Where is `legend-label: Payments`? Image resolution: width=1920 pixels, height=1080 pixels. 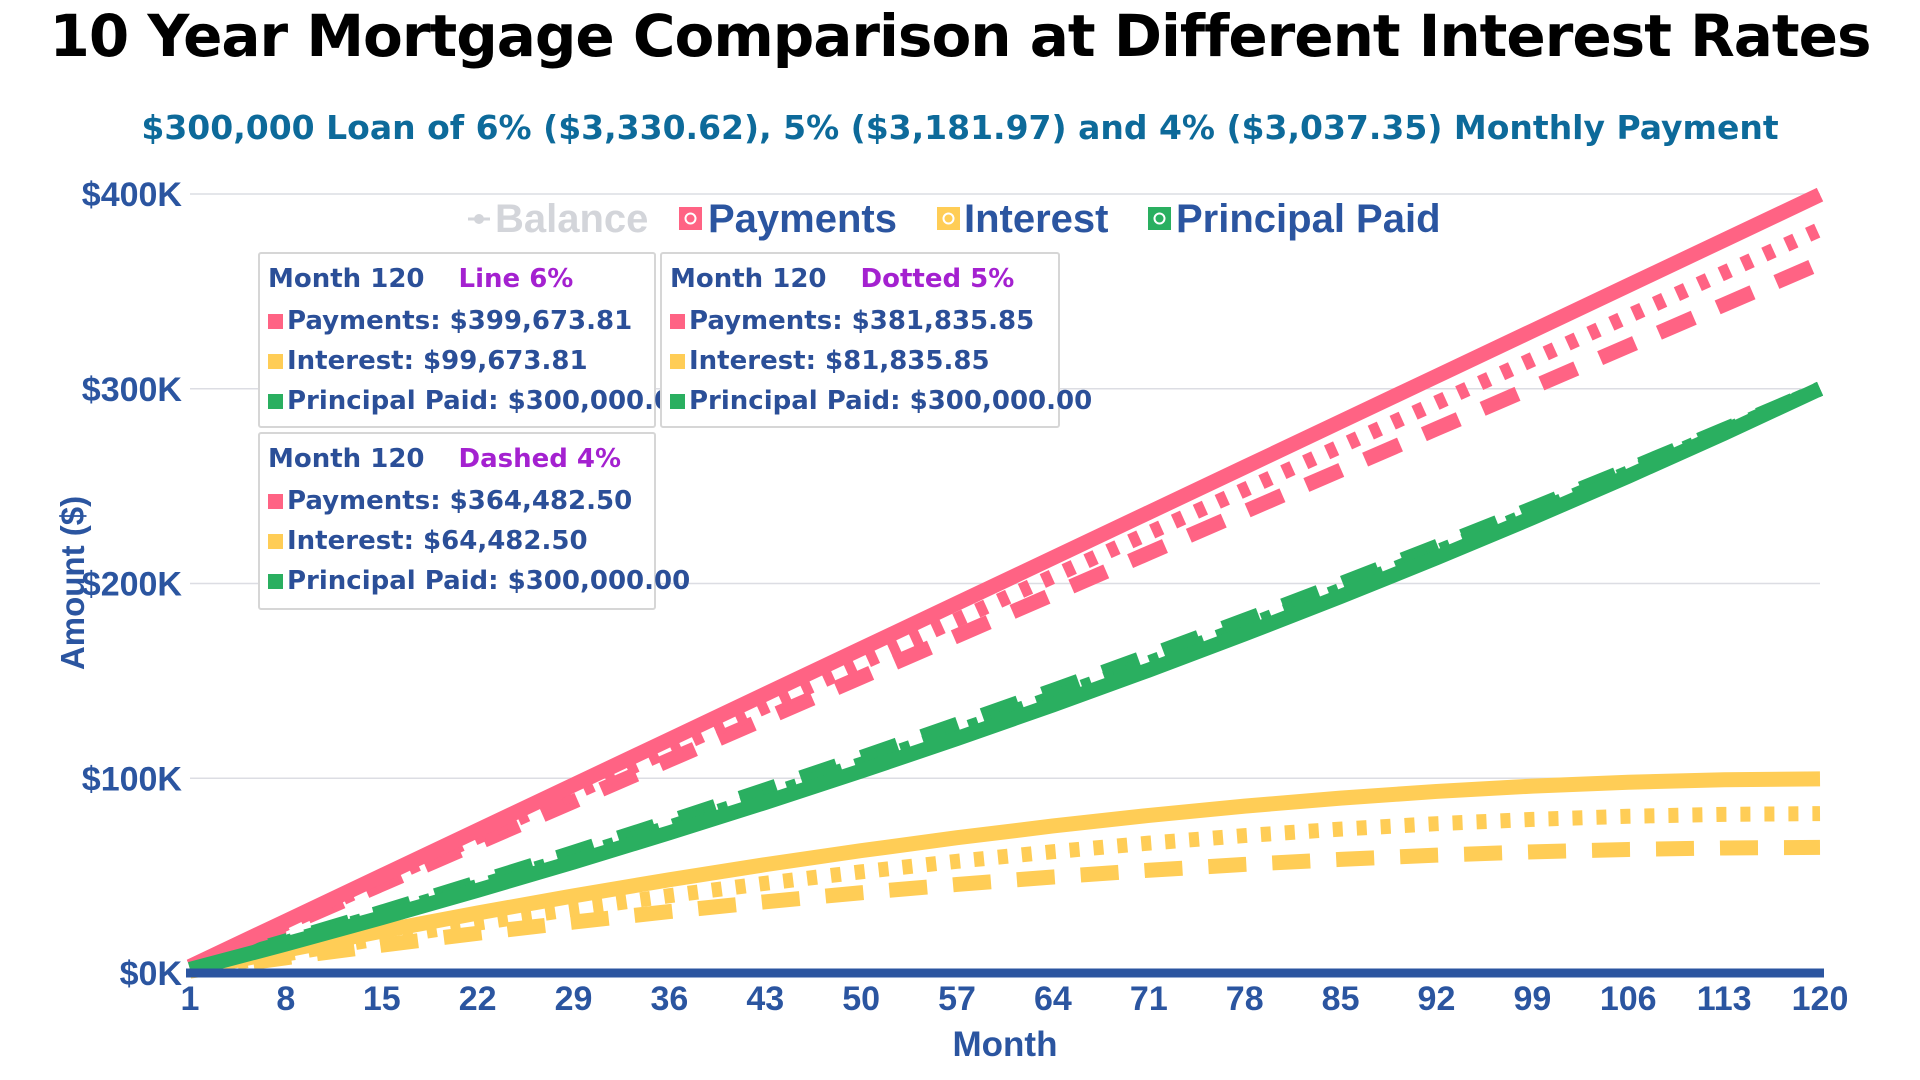 legend-label: Payments is located at coordinates (802, 219).